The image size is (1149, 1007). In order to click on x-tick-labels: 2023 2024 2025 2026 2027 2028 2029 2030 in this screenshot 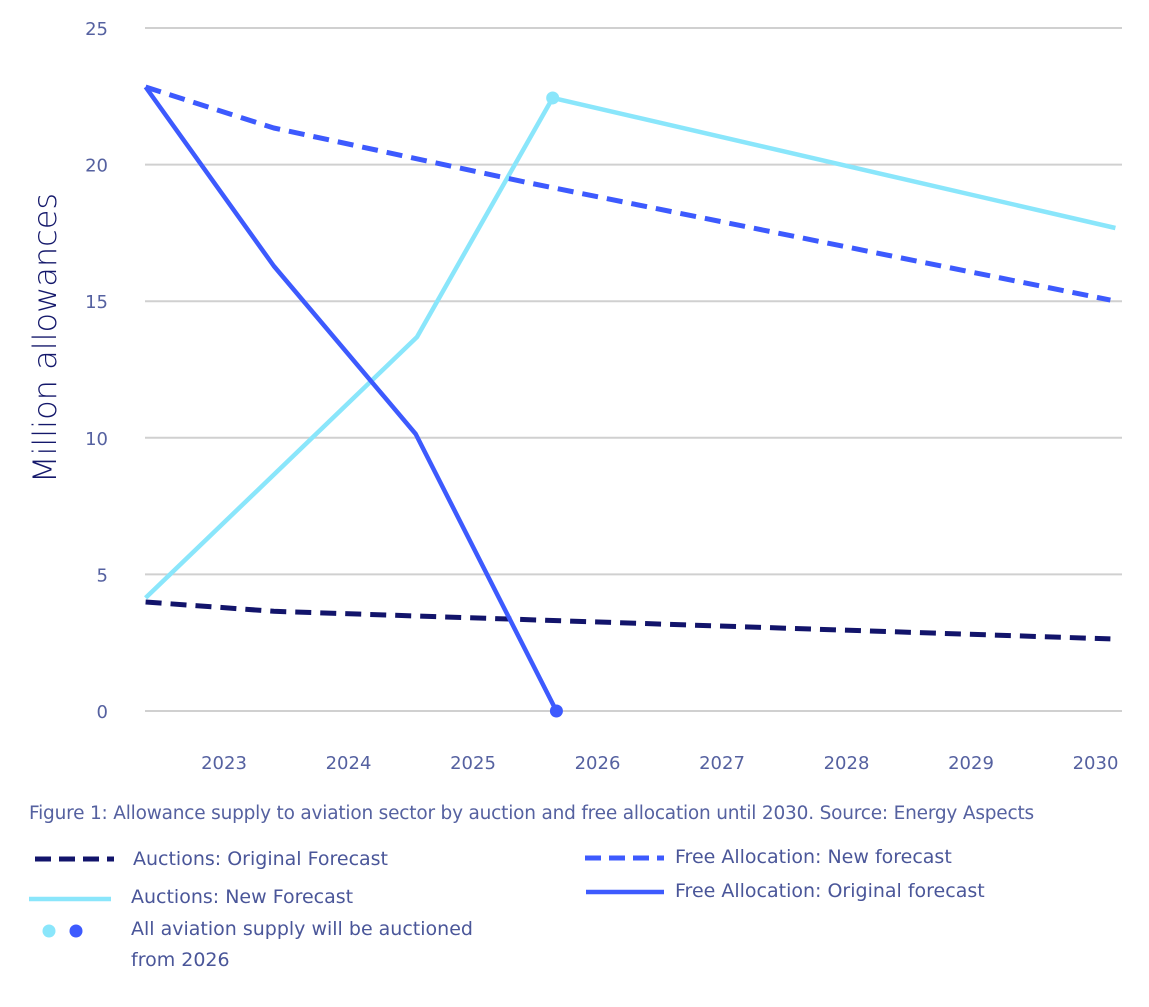, I will do `click(659, 763)`.